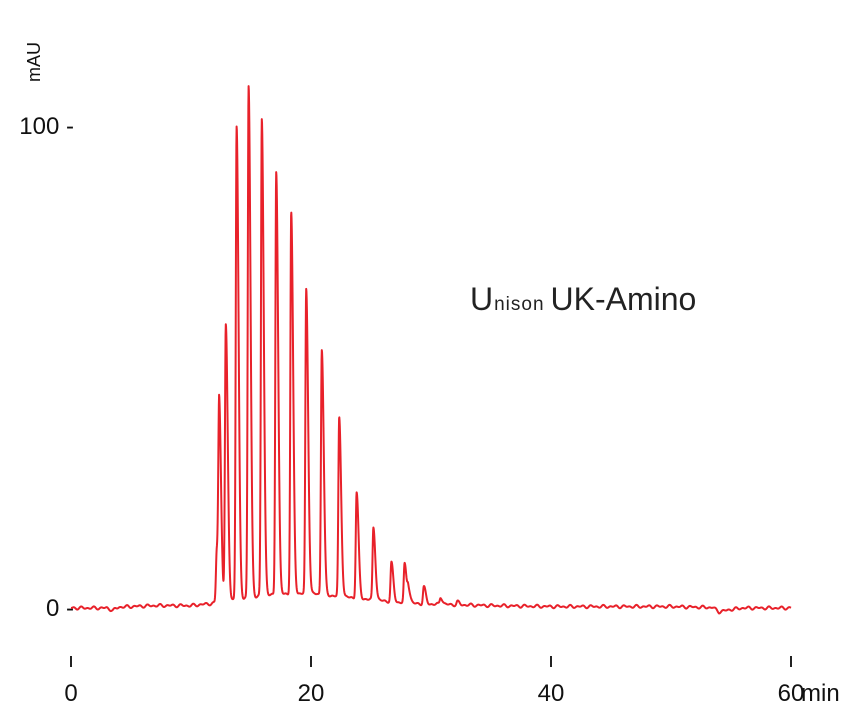  I want to click on x-tick-label: 40, so click(551, 693).